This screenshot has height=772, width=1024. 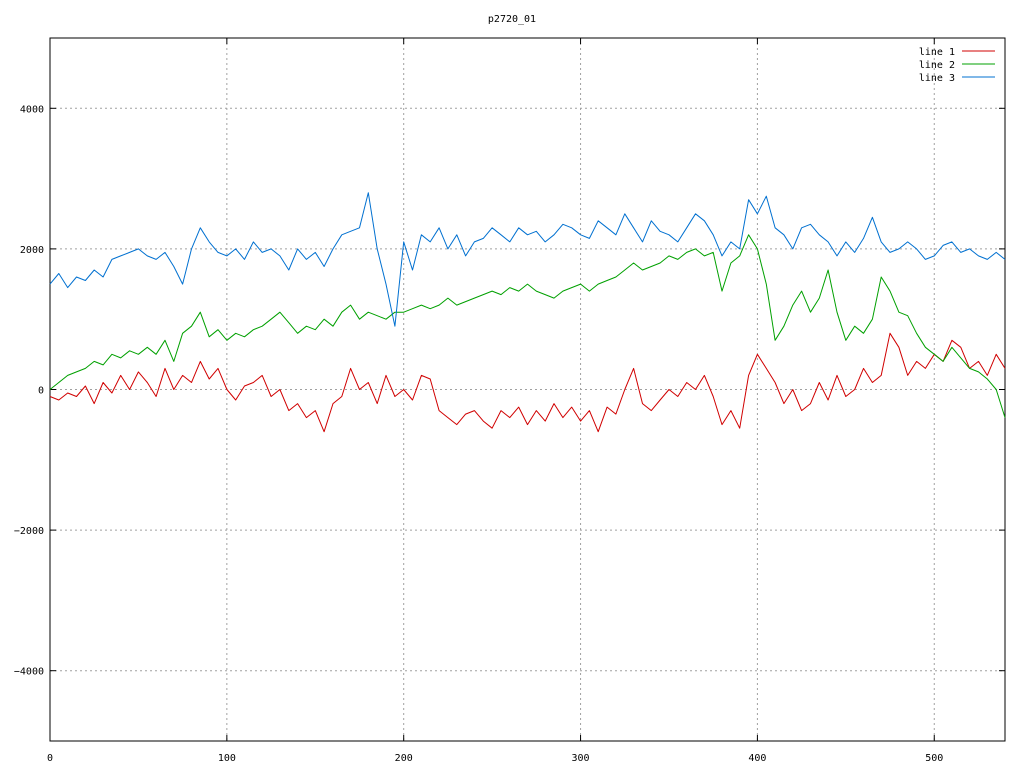 What do you see at coordinates (41, 391) in the screenshot?
I see `y-tick-label: 0` at bounding box center [41, 391].